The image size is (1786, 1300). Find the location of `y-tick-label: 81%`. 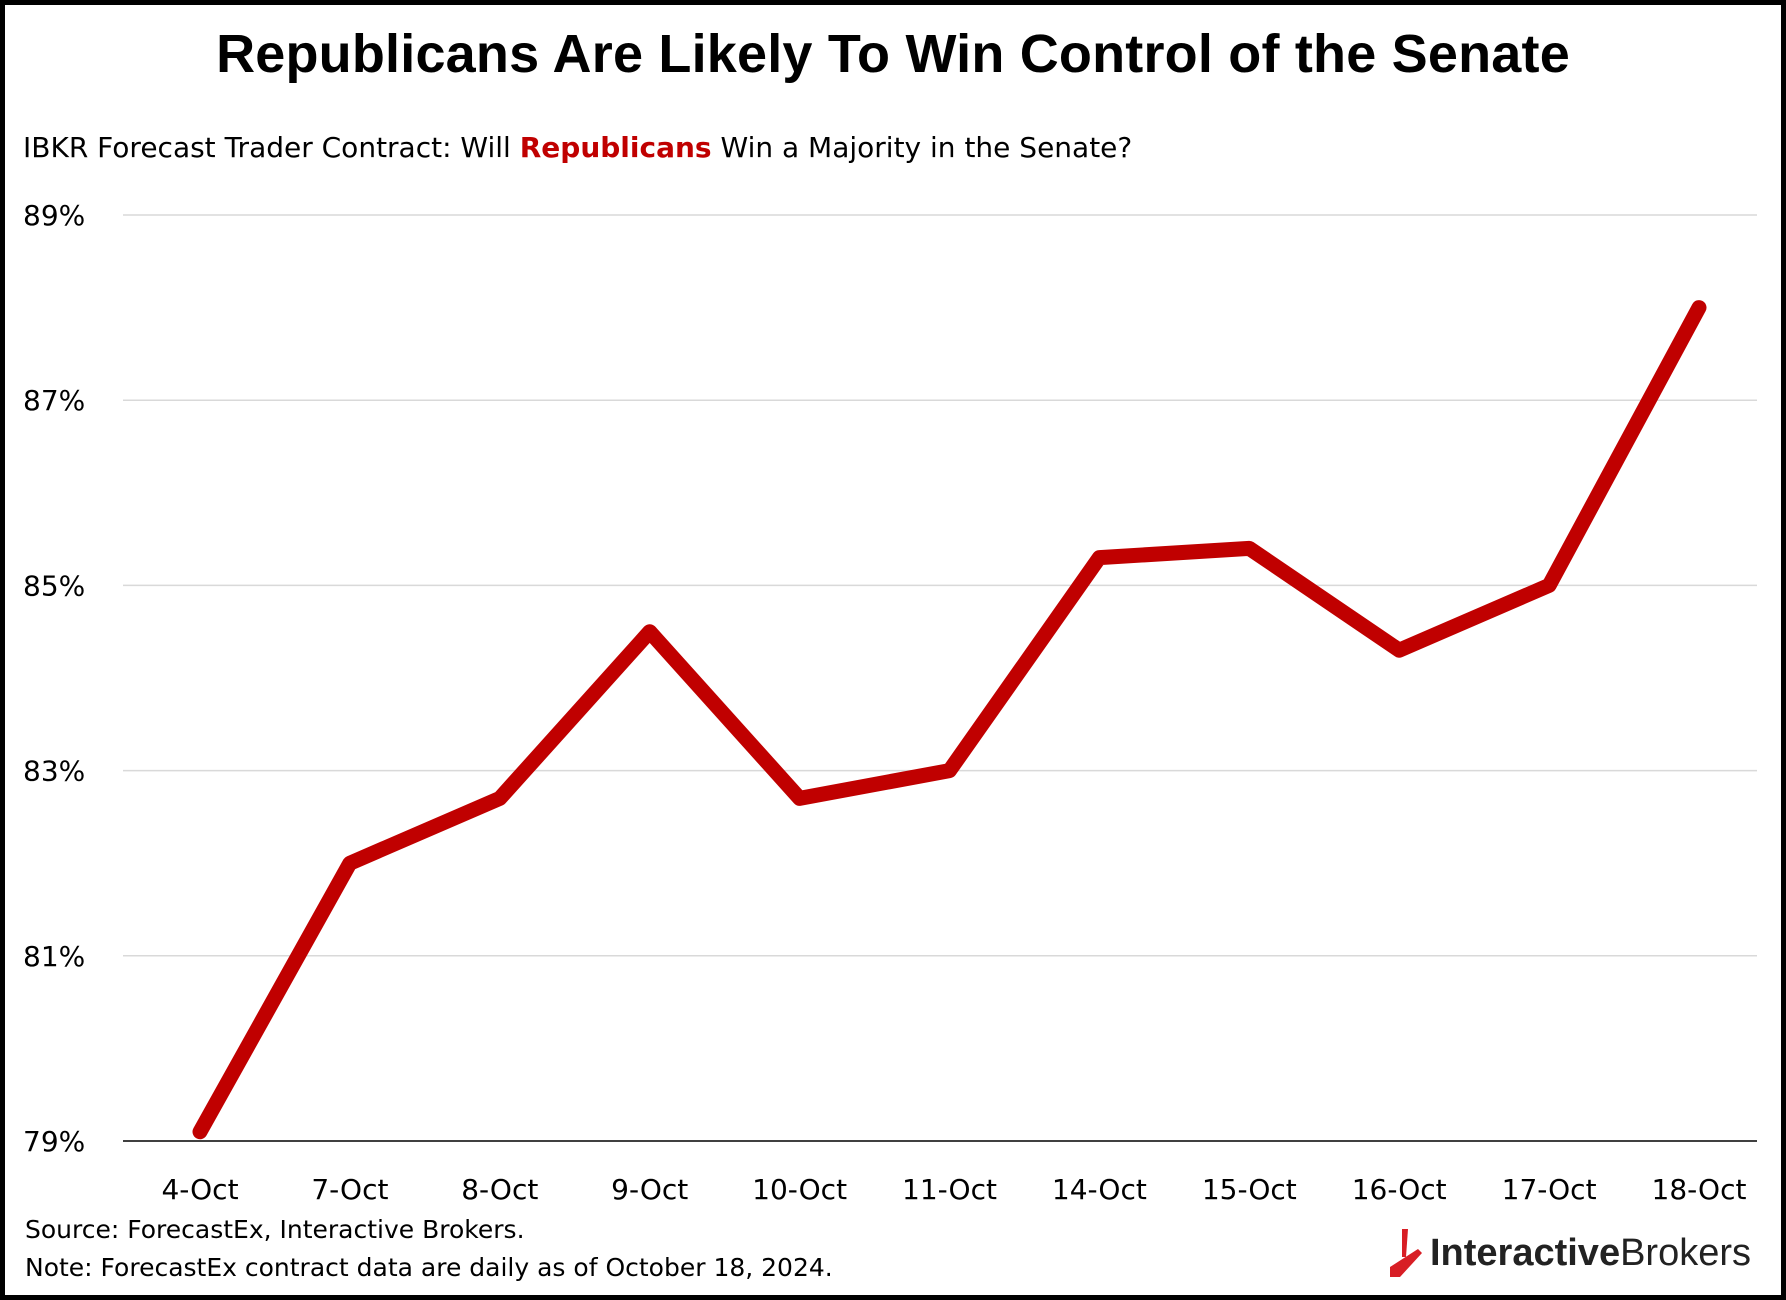

y-tick-label: 81% is located at coordinates (54, 956).